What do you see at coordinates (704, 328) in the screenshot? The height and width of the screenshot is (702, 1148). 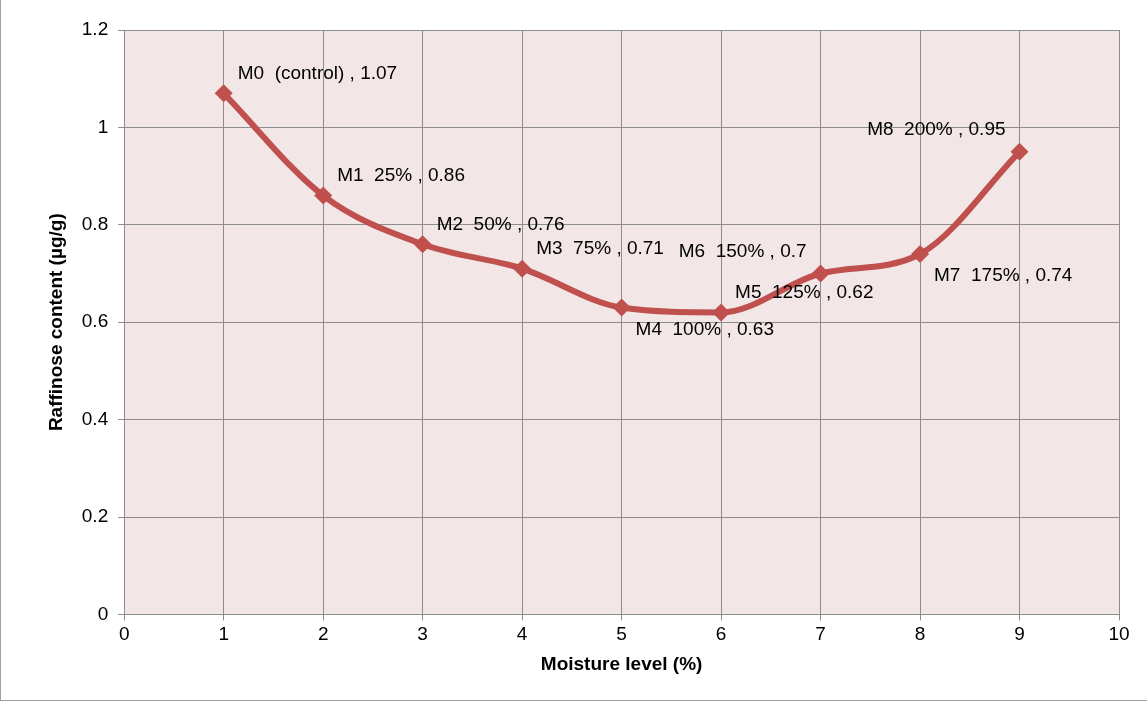 I see `data-label: M4 100% , 0.63` at bounding box center [704, 328].